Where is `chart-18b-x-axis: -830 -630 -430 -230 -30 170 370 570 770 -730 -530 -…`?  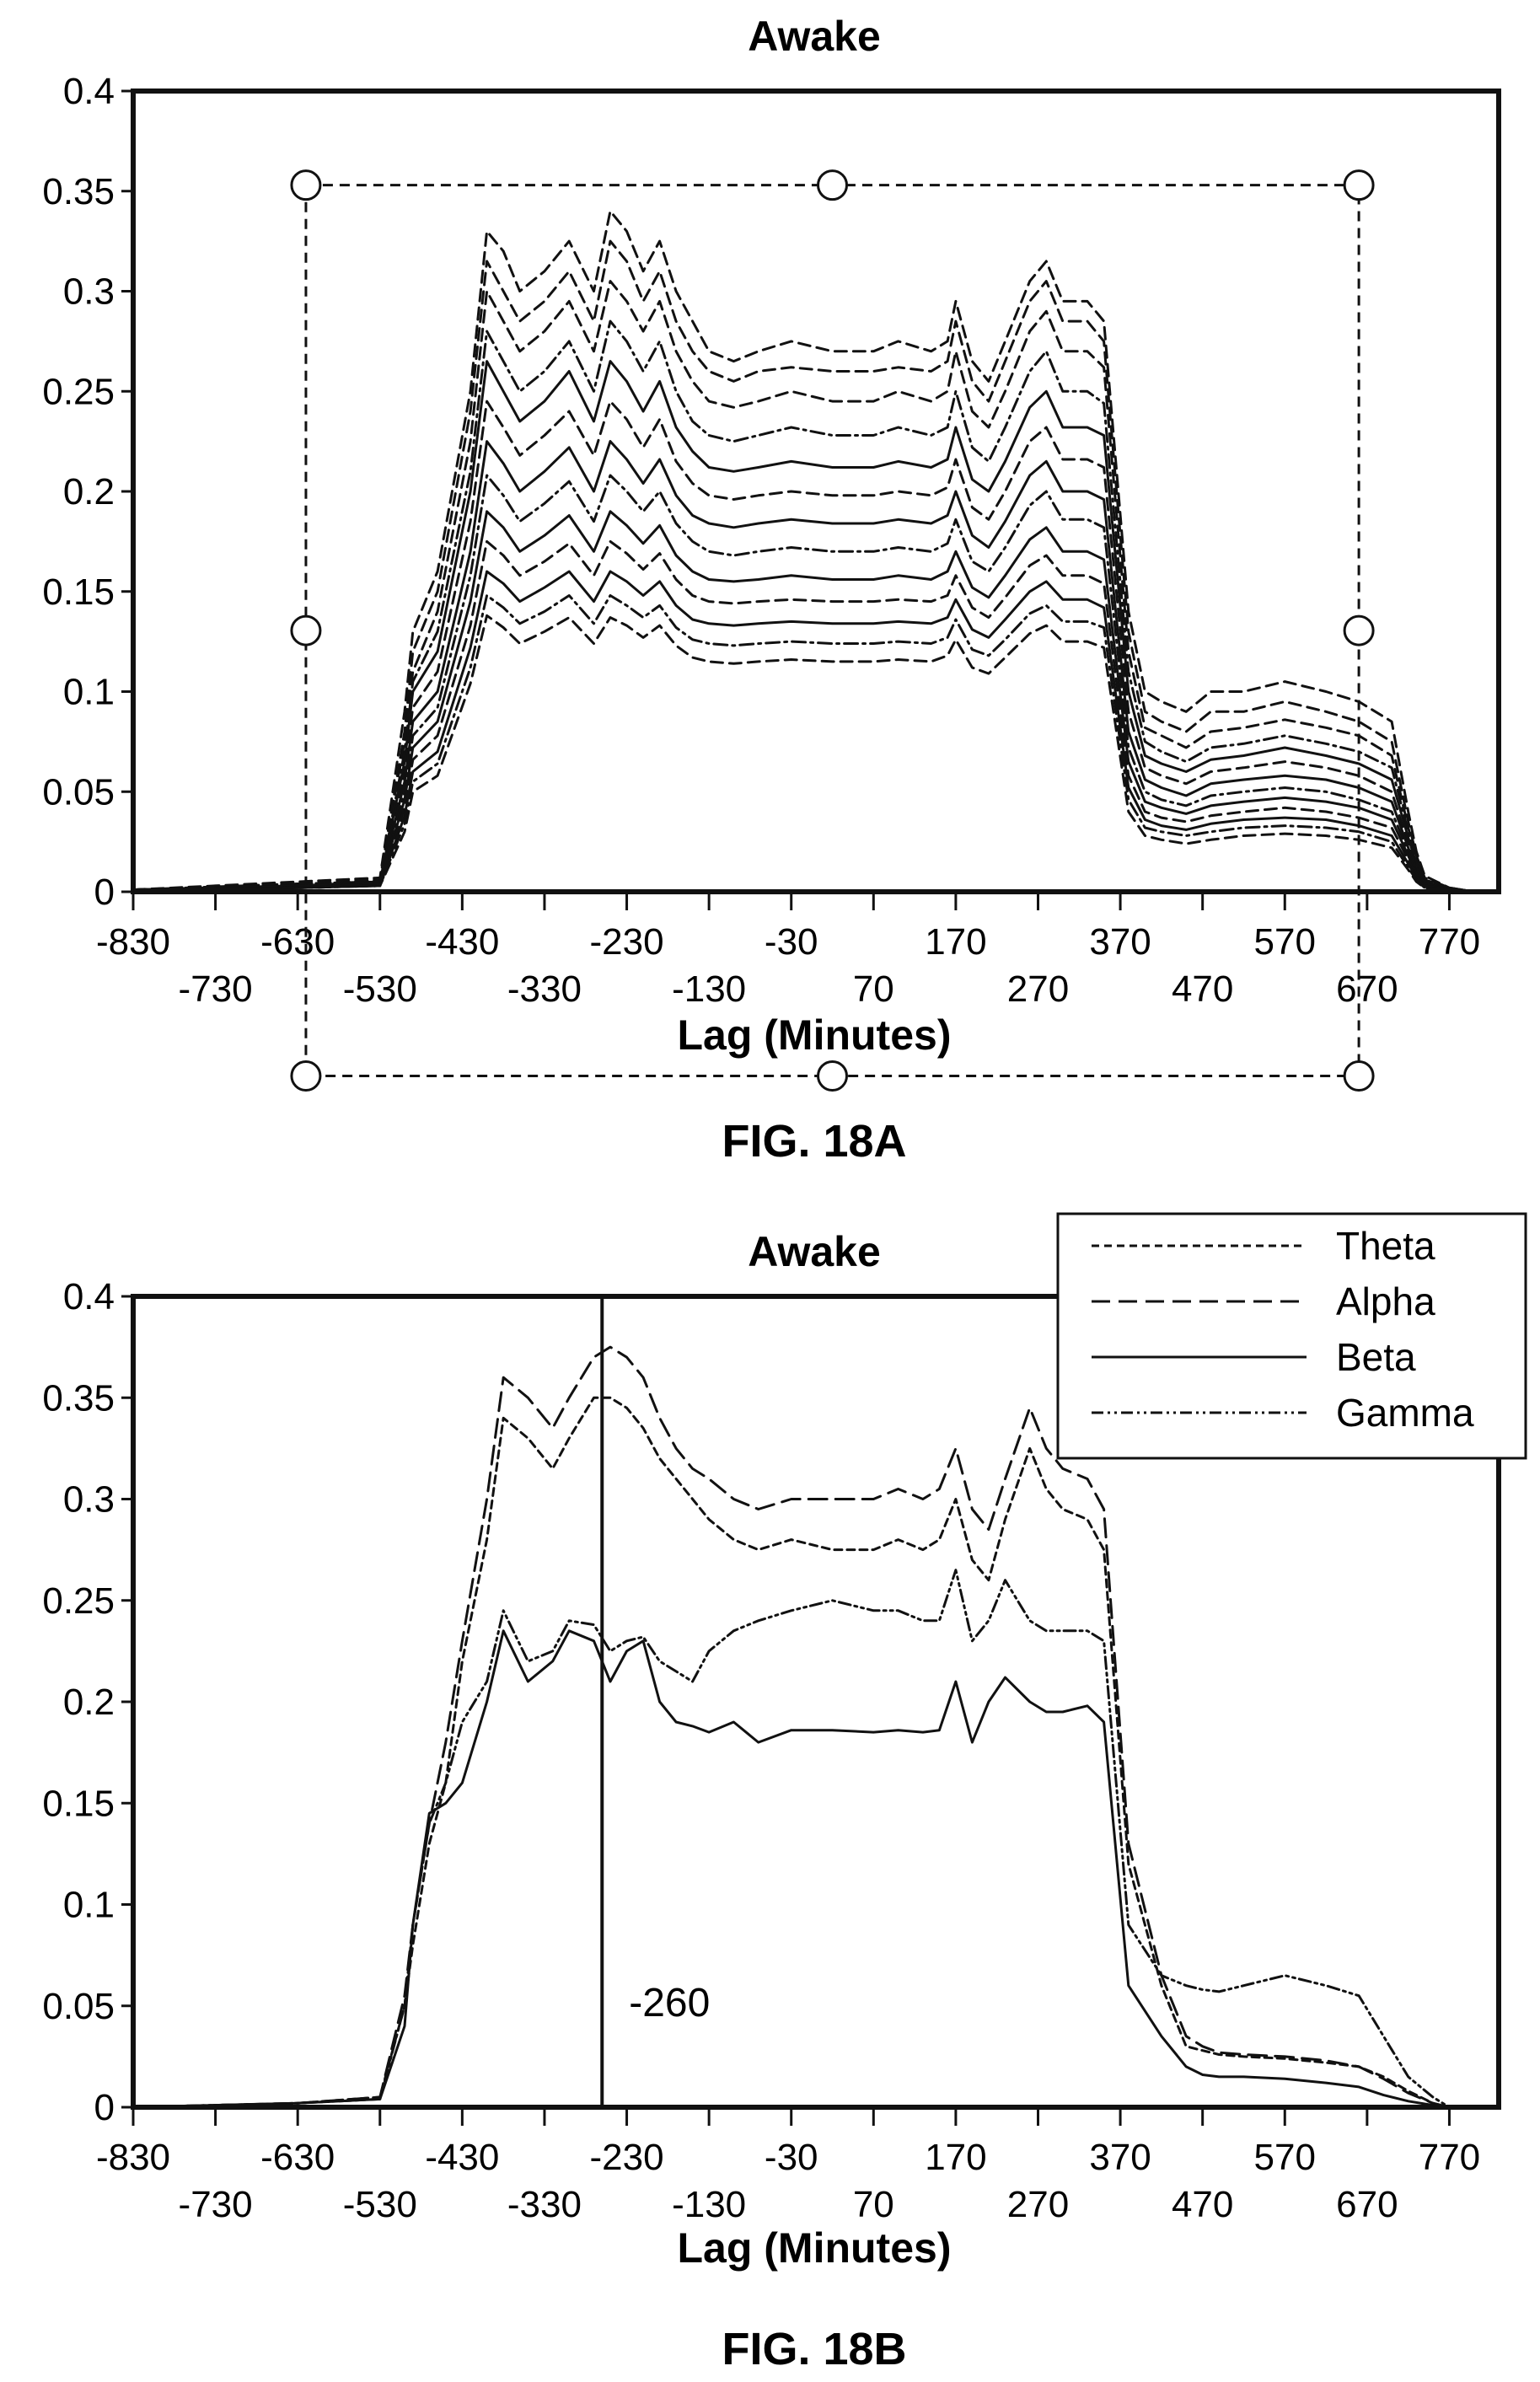 chart-18b-x-axis: -830 -630 -430 -230 -30 170 370 570 770 -730 -530 -… is located at coordinates (788, 2166).